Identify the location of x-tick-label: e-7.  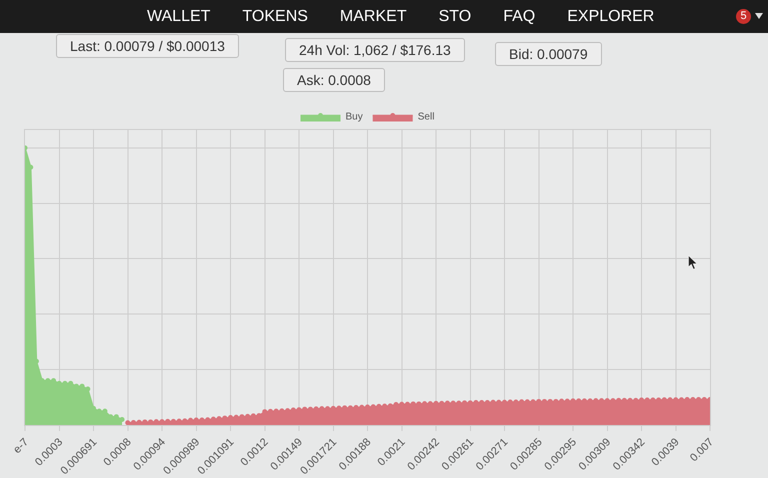
(21, 446).